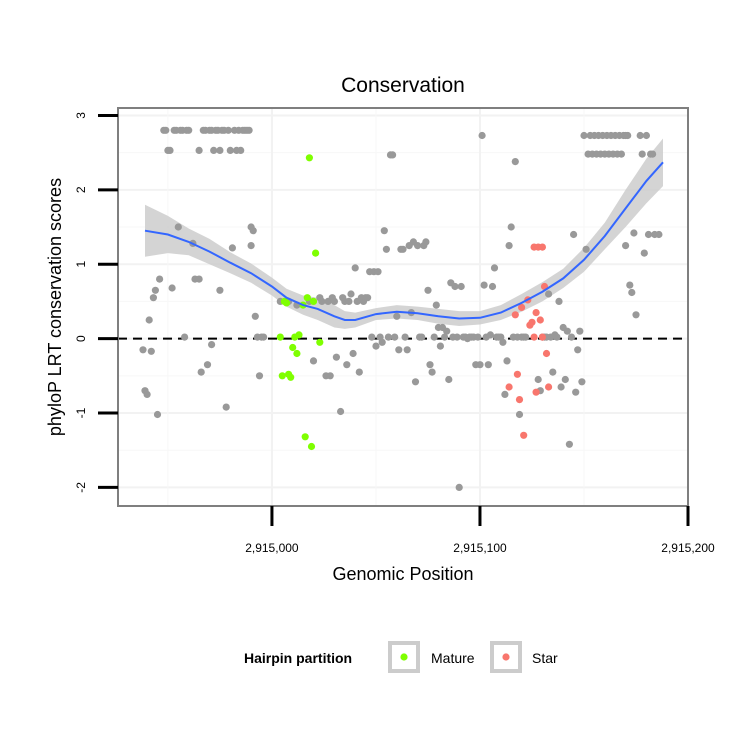  I want to click on legend-title: Hairpin partition, so click(298, 658).